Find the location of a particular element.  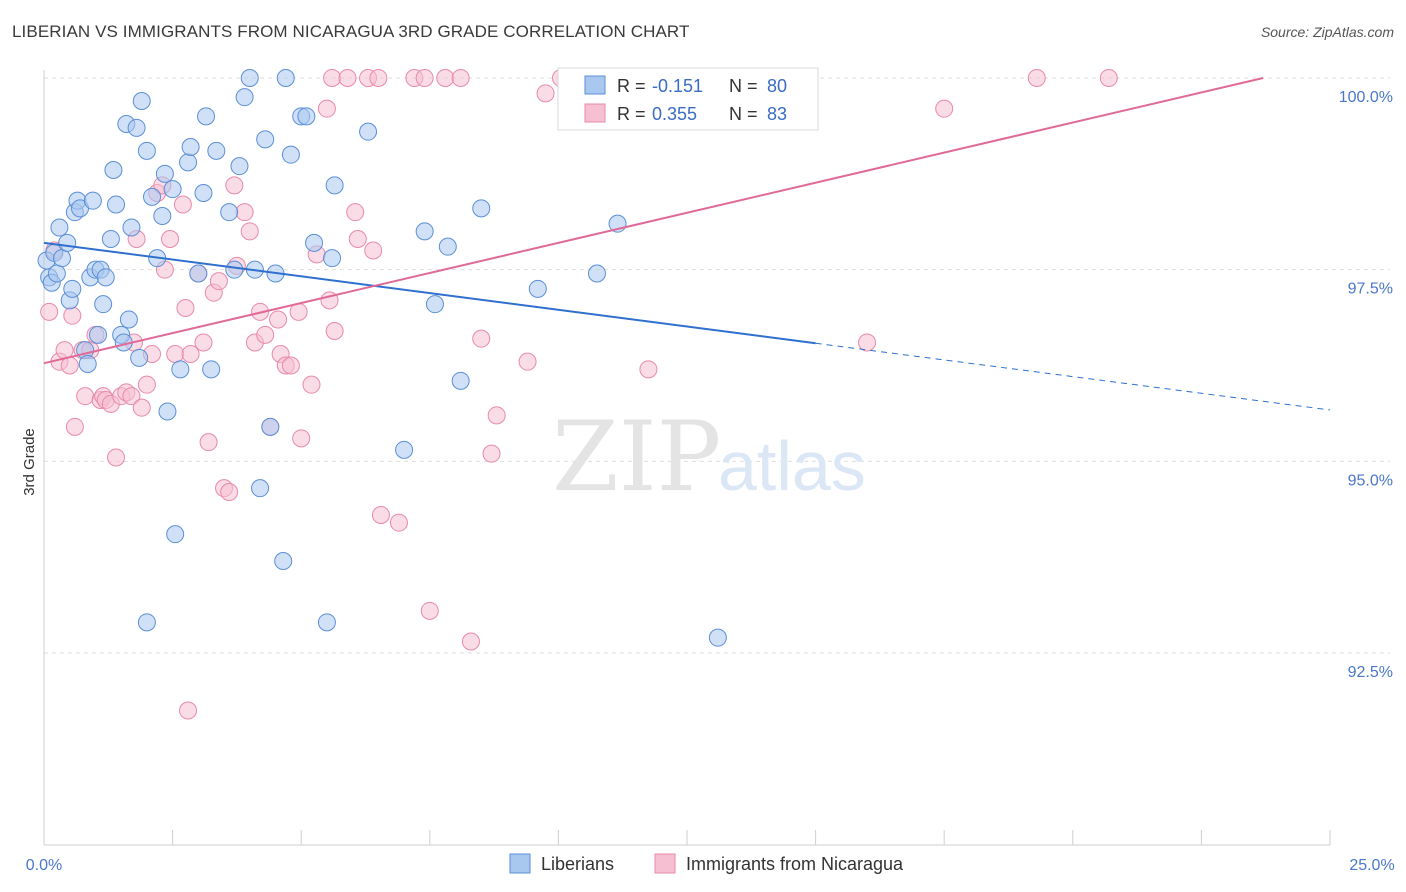

legend-swatch-liberians is located at coordinates (595, 85).